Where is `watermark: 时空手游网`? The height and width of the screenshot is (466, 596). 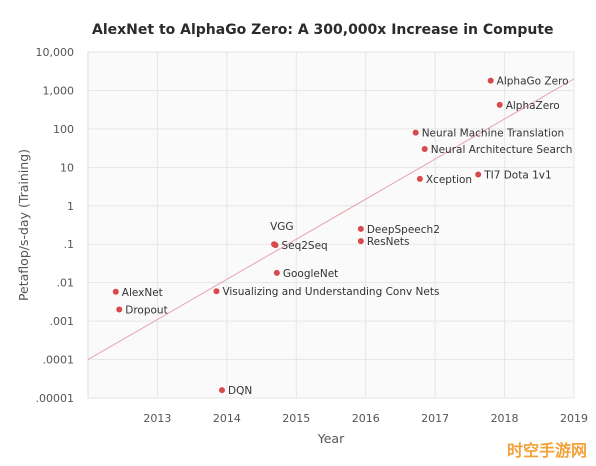 watermark: 时空手游网 is located at coordinates (547, 450).